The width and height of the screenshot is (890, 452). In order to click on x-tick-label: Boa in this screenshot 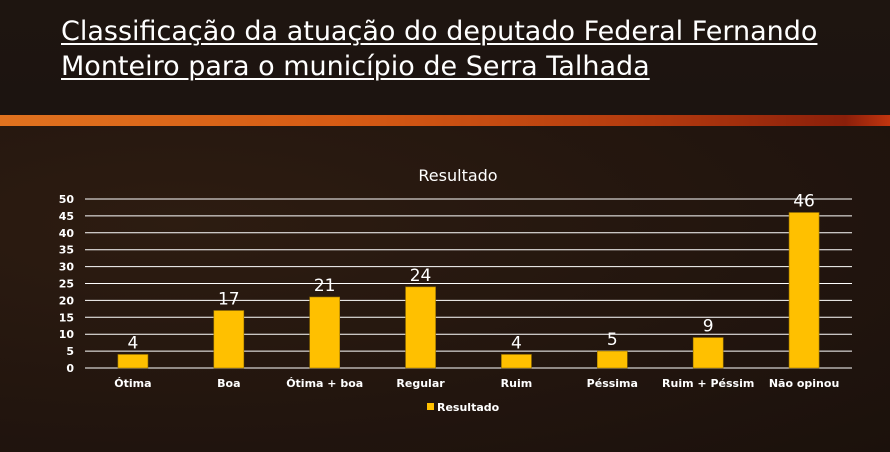, I will do `click(228, 383)`.